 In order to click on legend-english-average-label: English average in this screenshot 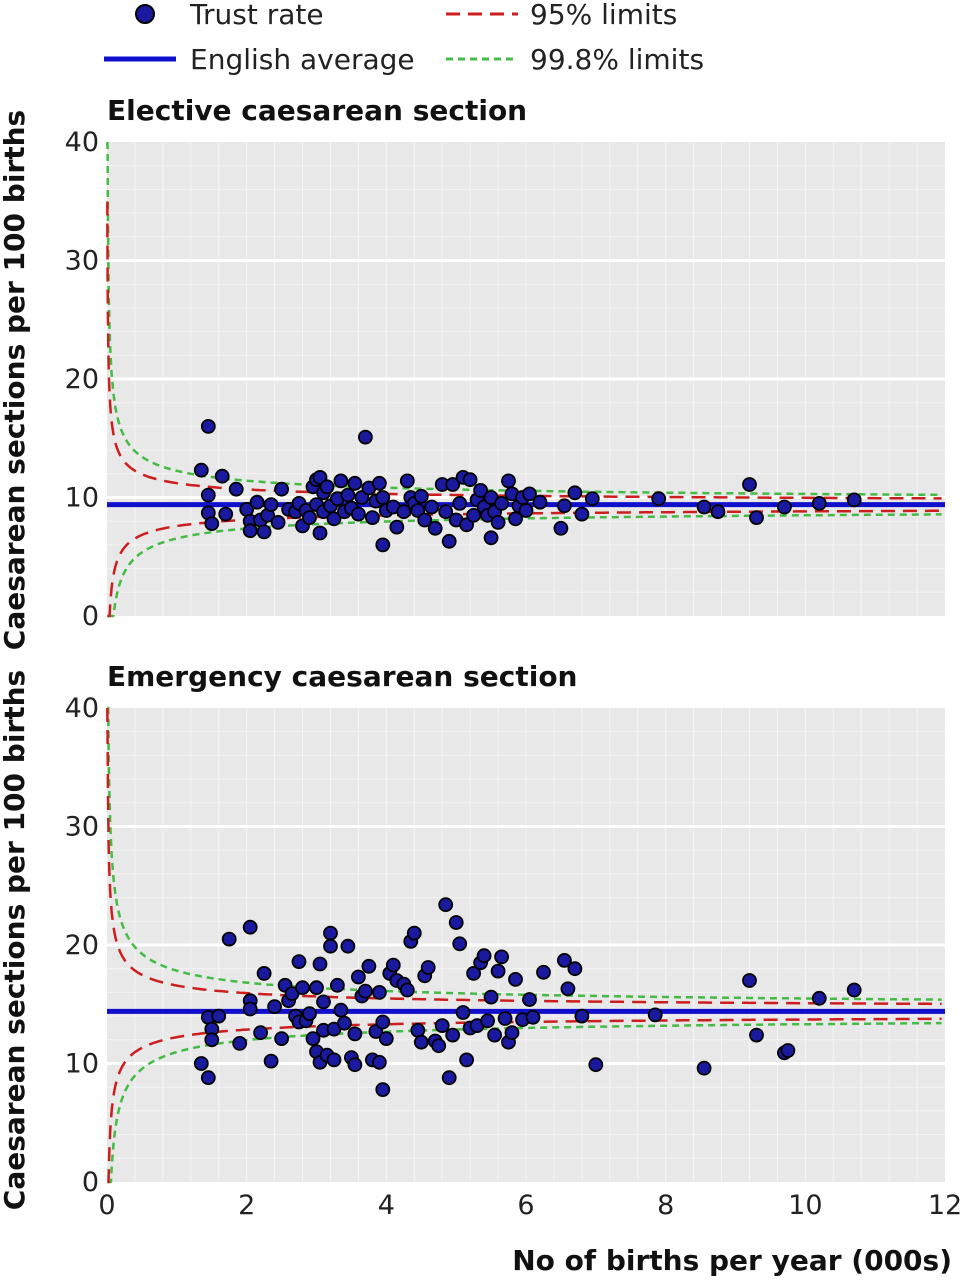, I will do `click(302, 59)`.